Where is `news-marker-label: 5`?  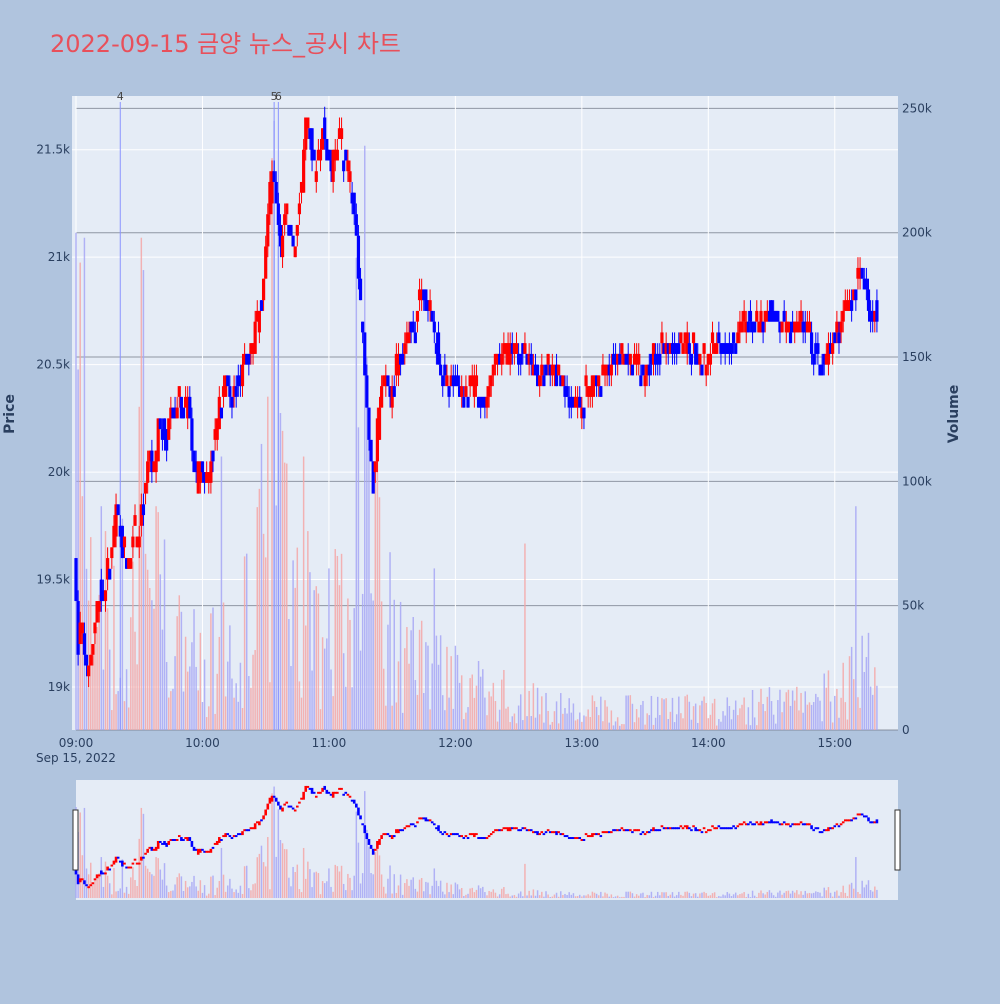 news-marker-label: 5 is located at coordinates (274, 96).